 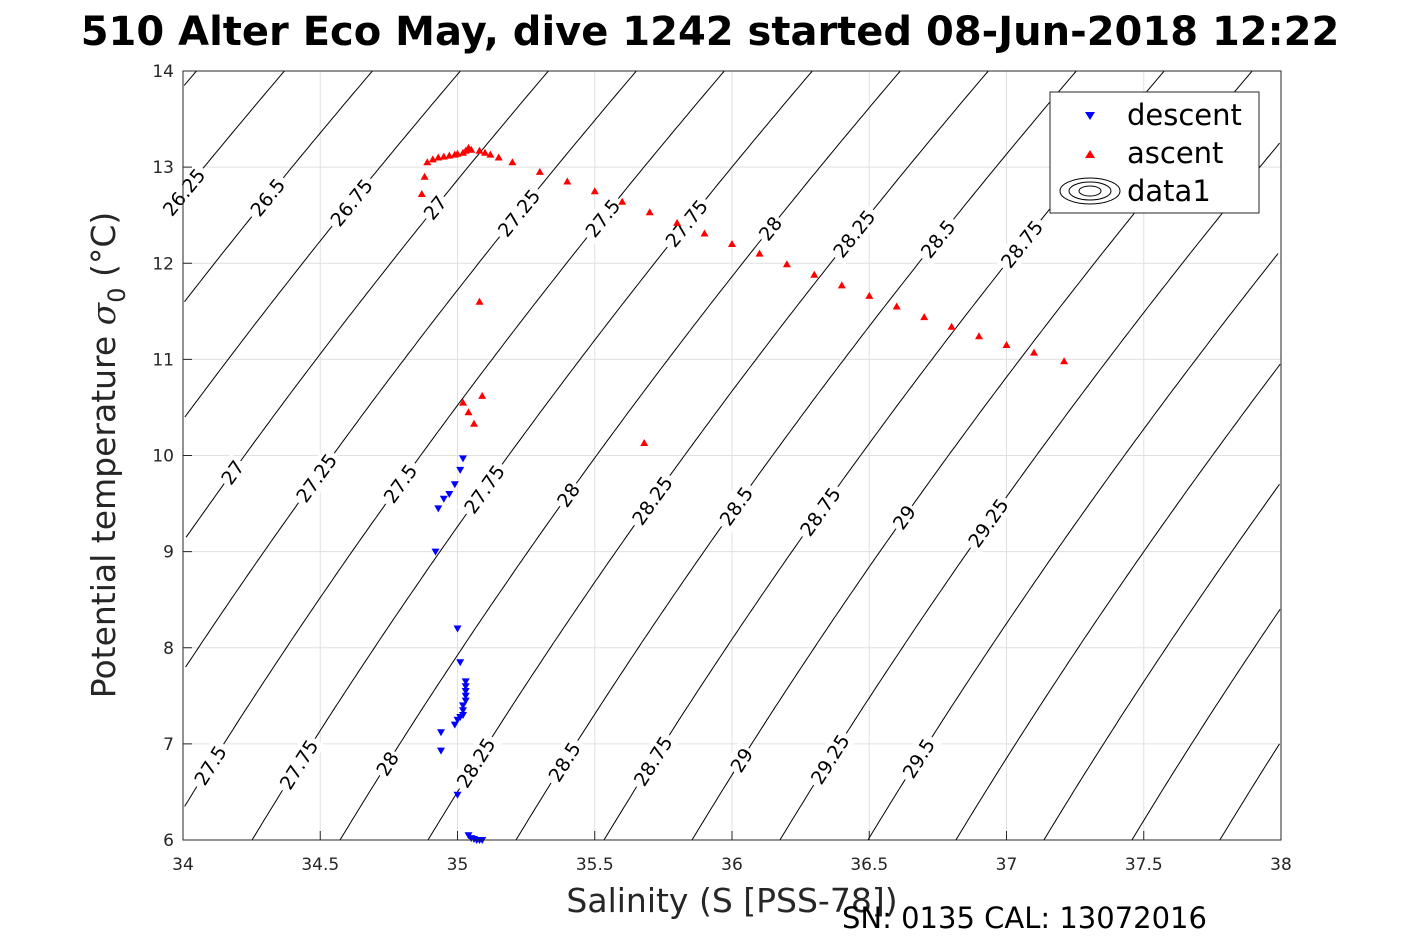 I want to click on contour-label-text: 28.25, so click(x=477, y=763).